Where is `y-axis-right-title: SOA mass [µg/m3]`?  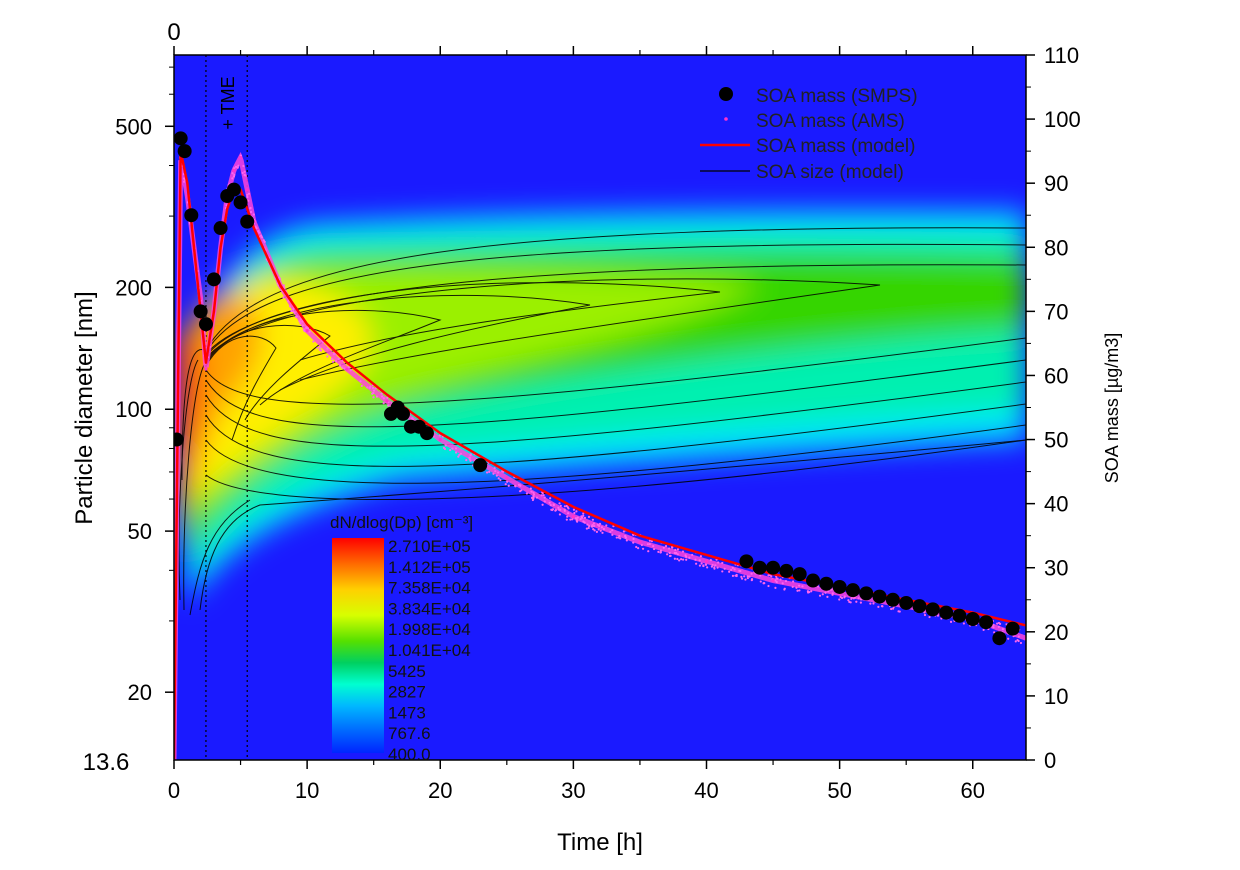
y-axis-right-title: SOA mass [µg/m3] is located at coordinates (1112, 408).